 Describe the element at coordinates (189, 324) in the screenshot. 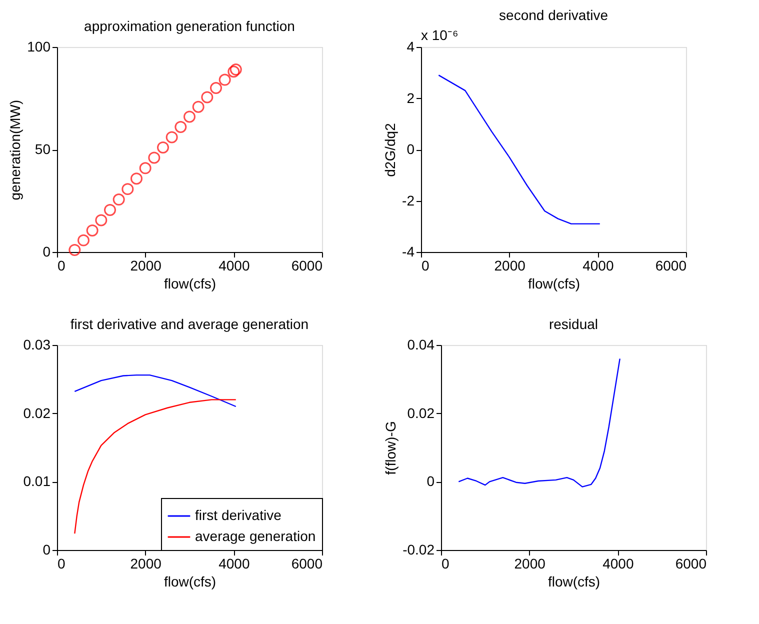

I see `chart-title: first derivative and average generation` at that location.